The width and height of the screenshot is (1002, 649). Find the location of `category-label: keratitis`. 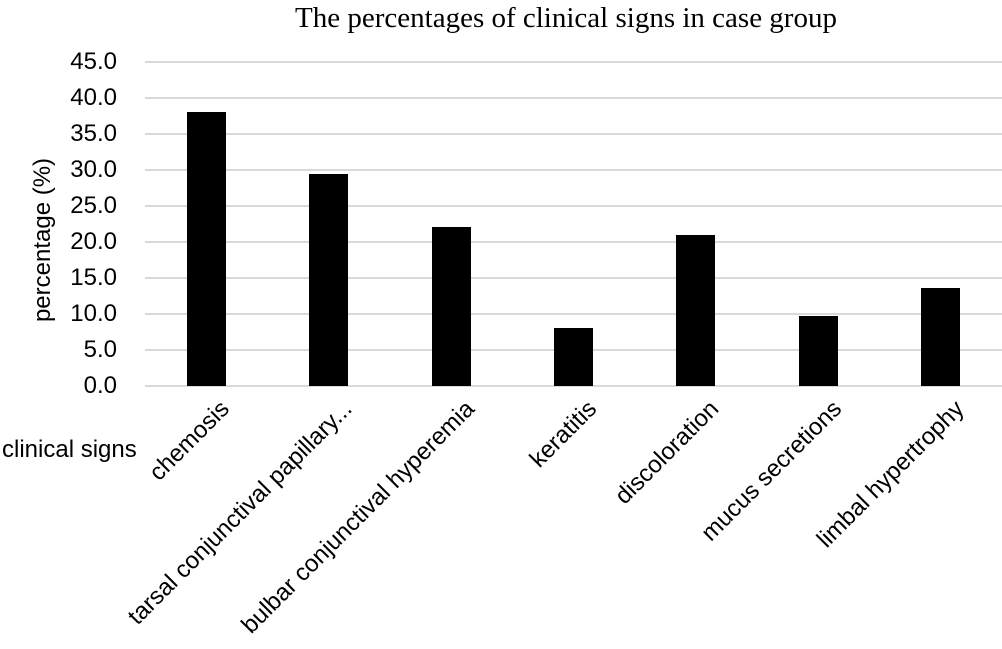

category-label: keratitis is located at coordinates (563, 434).